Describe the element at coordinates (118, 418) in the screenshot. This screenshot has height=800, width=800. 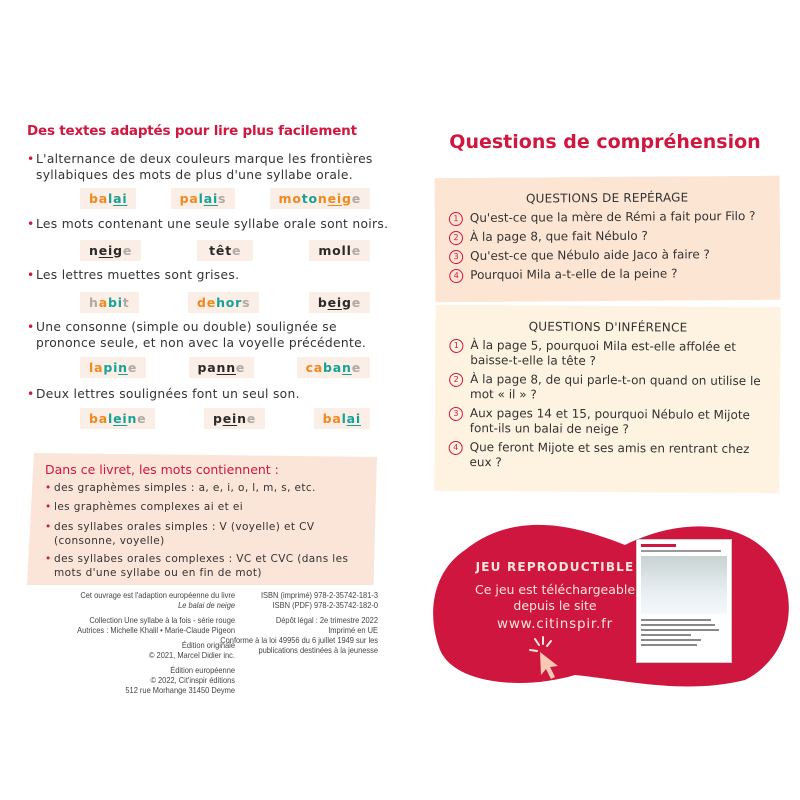
I see `example-word: baleine` at that location.